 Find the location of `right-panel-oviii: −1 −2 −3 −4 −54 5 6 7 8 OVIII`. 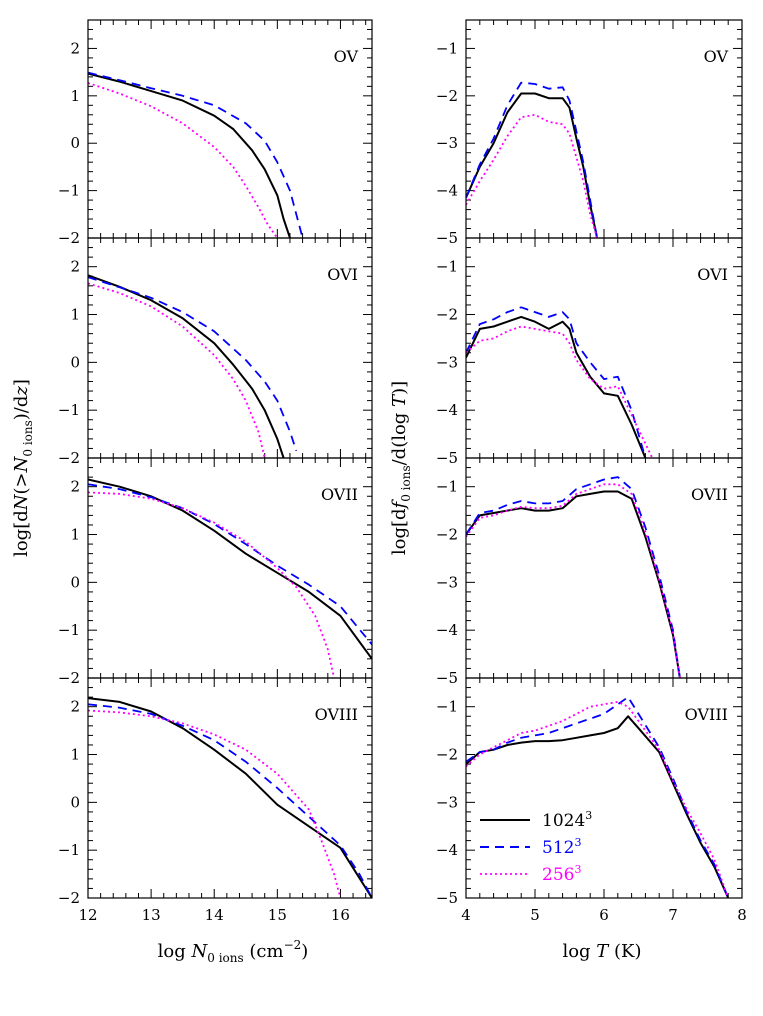

right-panel-oviii: −1 −2 −3 −4 −54 5 6 7 8 OVIII is located at coordinates (591, 800).